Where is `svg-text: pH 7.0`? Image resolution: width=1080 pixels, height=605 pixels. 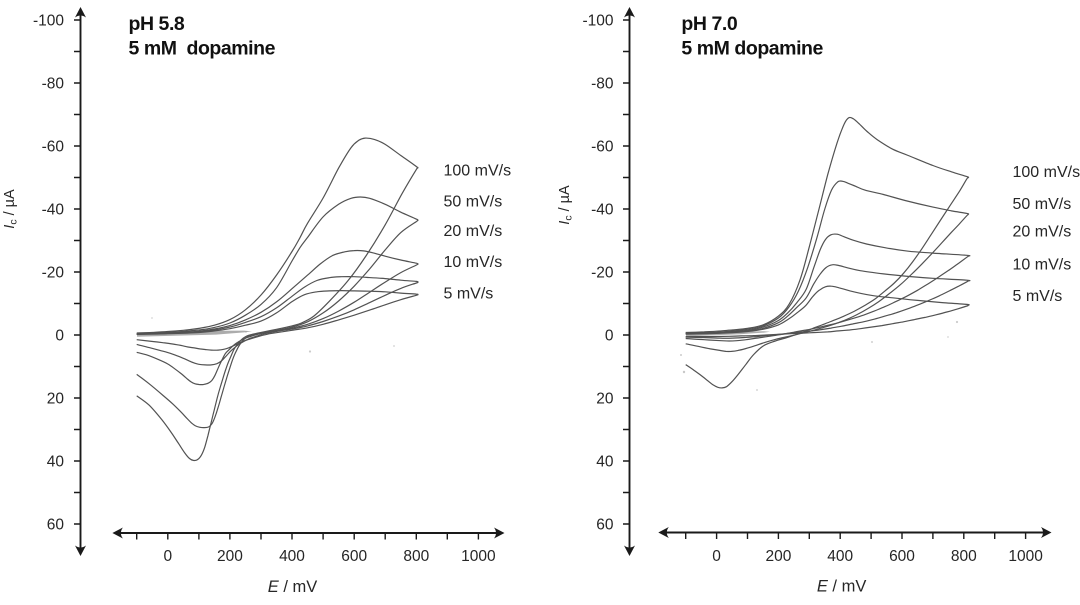 svg-text: pH 7.0 is located at coordinates (709, 24).